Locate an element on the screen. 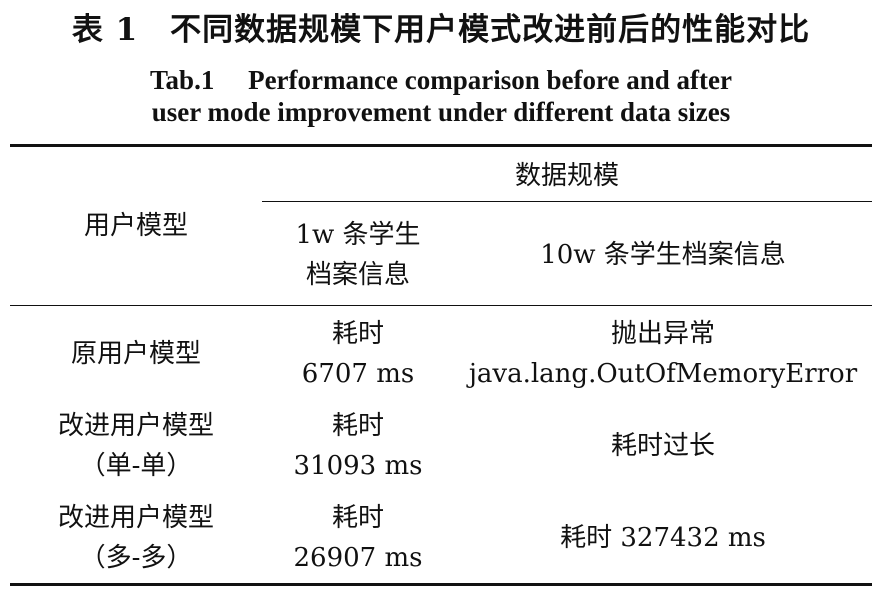 The height and width of the screenshot is (601, 882). header-bottom-rule is located at coordinates (441, 305).